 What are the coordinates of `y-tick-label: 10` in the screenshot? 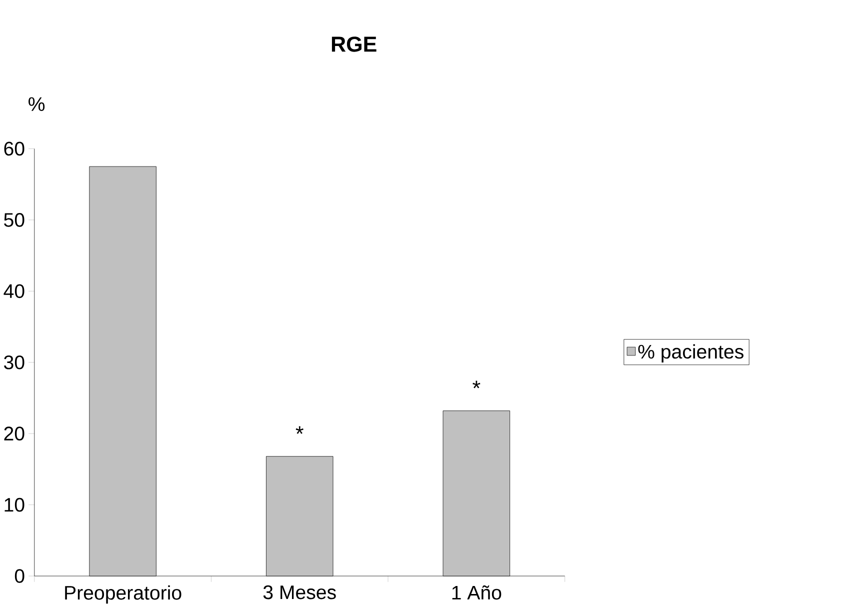 It's located at (14, 505).